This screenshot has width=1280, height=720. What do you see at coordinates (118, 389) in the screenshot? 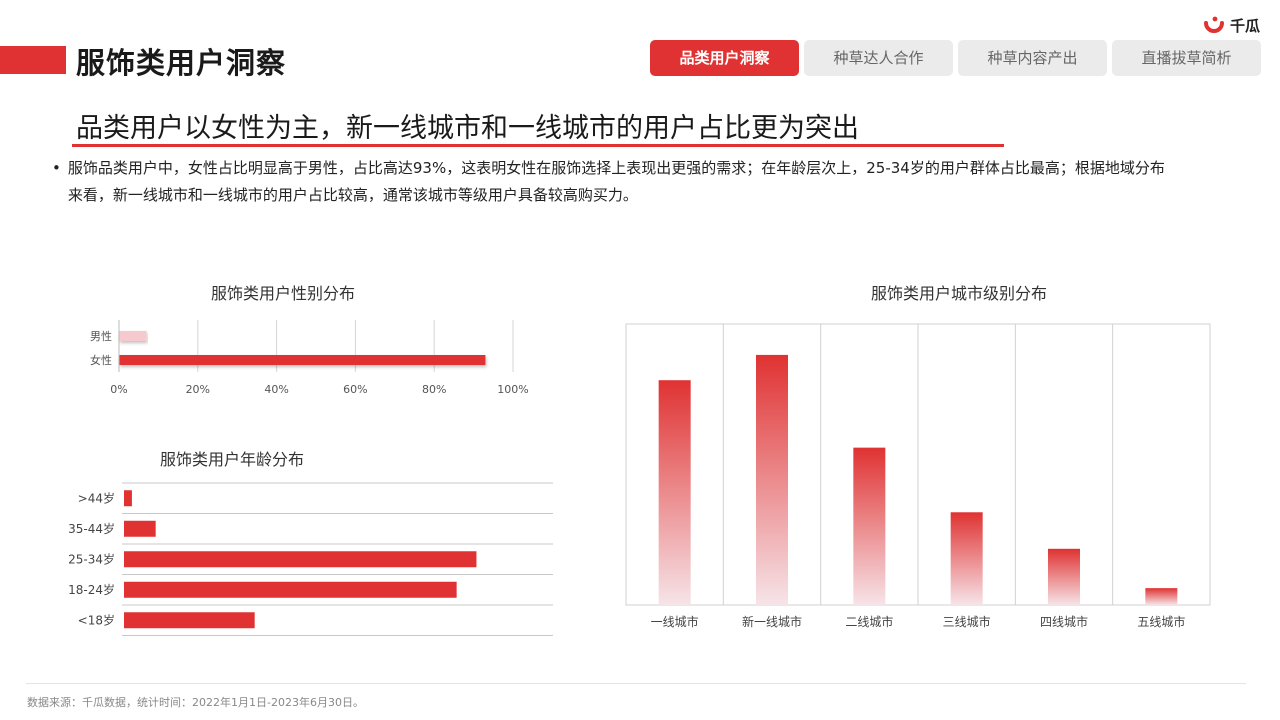
I see `gender-x-tick-label: 0%` at bounding box center [118, 389].